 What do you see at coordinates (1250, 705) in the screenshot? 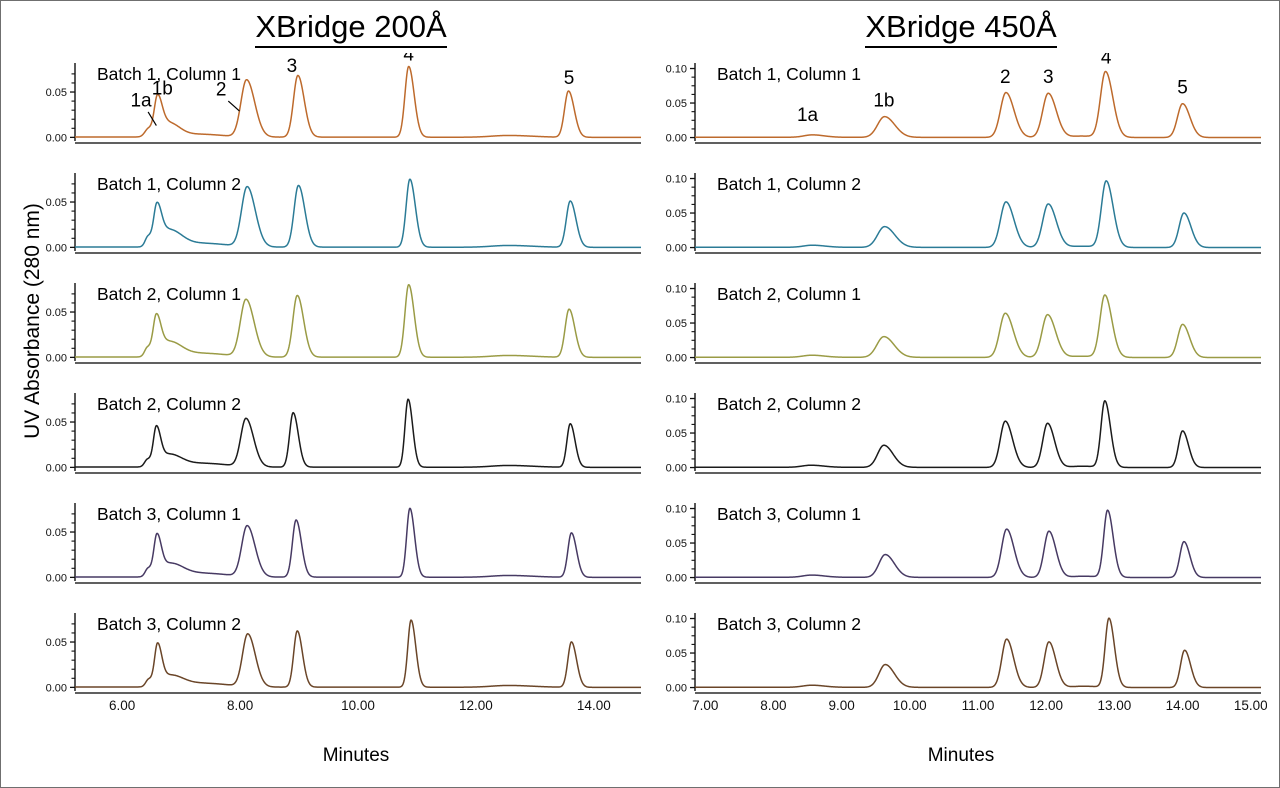
I see `x-tick-label: 15.00` at bounding box center [1250, 705].